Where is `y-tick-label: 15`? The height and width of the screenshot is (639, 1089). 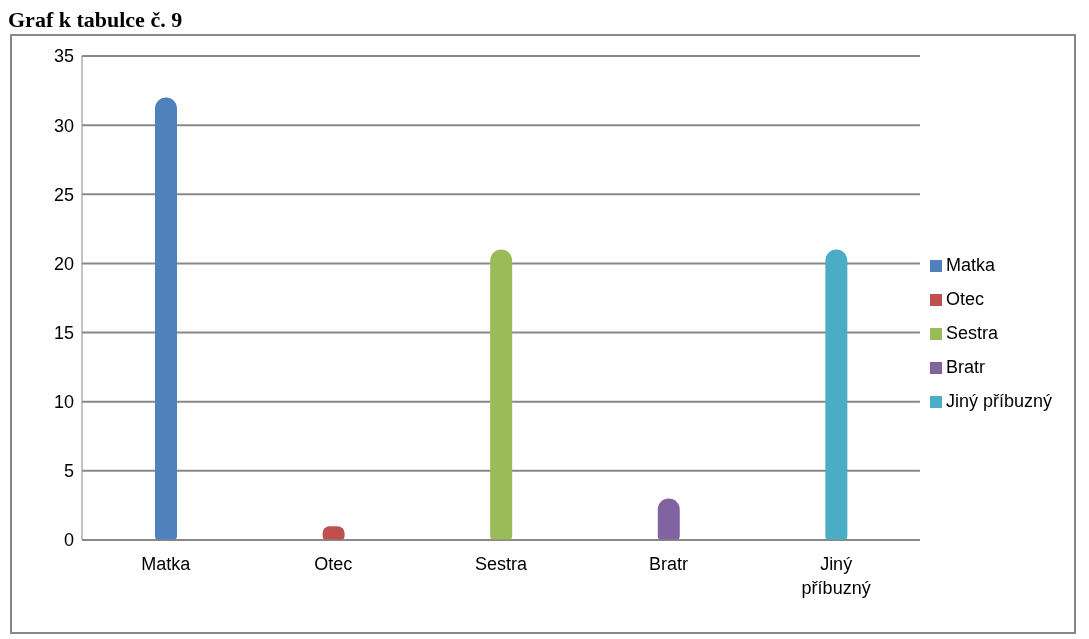
y-tick-label: 15 is located at coordinates (63, 332).